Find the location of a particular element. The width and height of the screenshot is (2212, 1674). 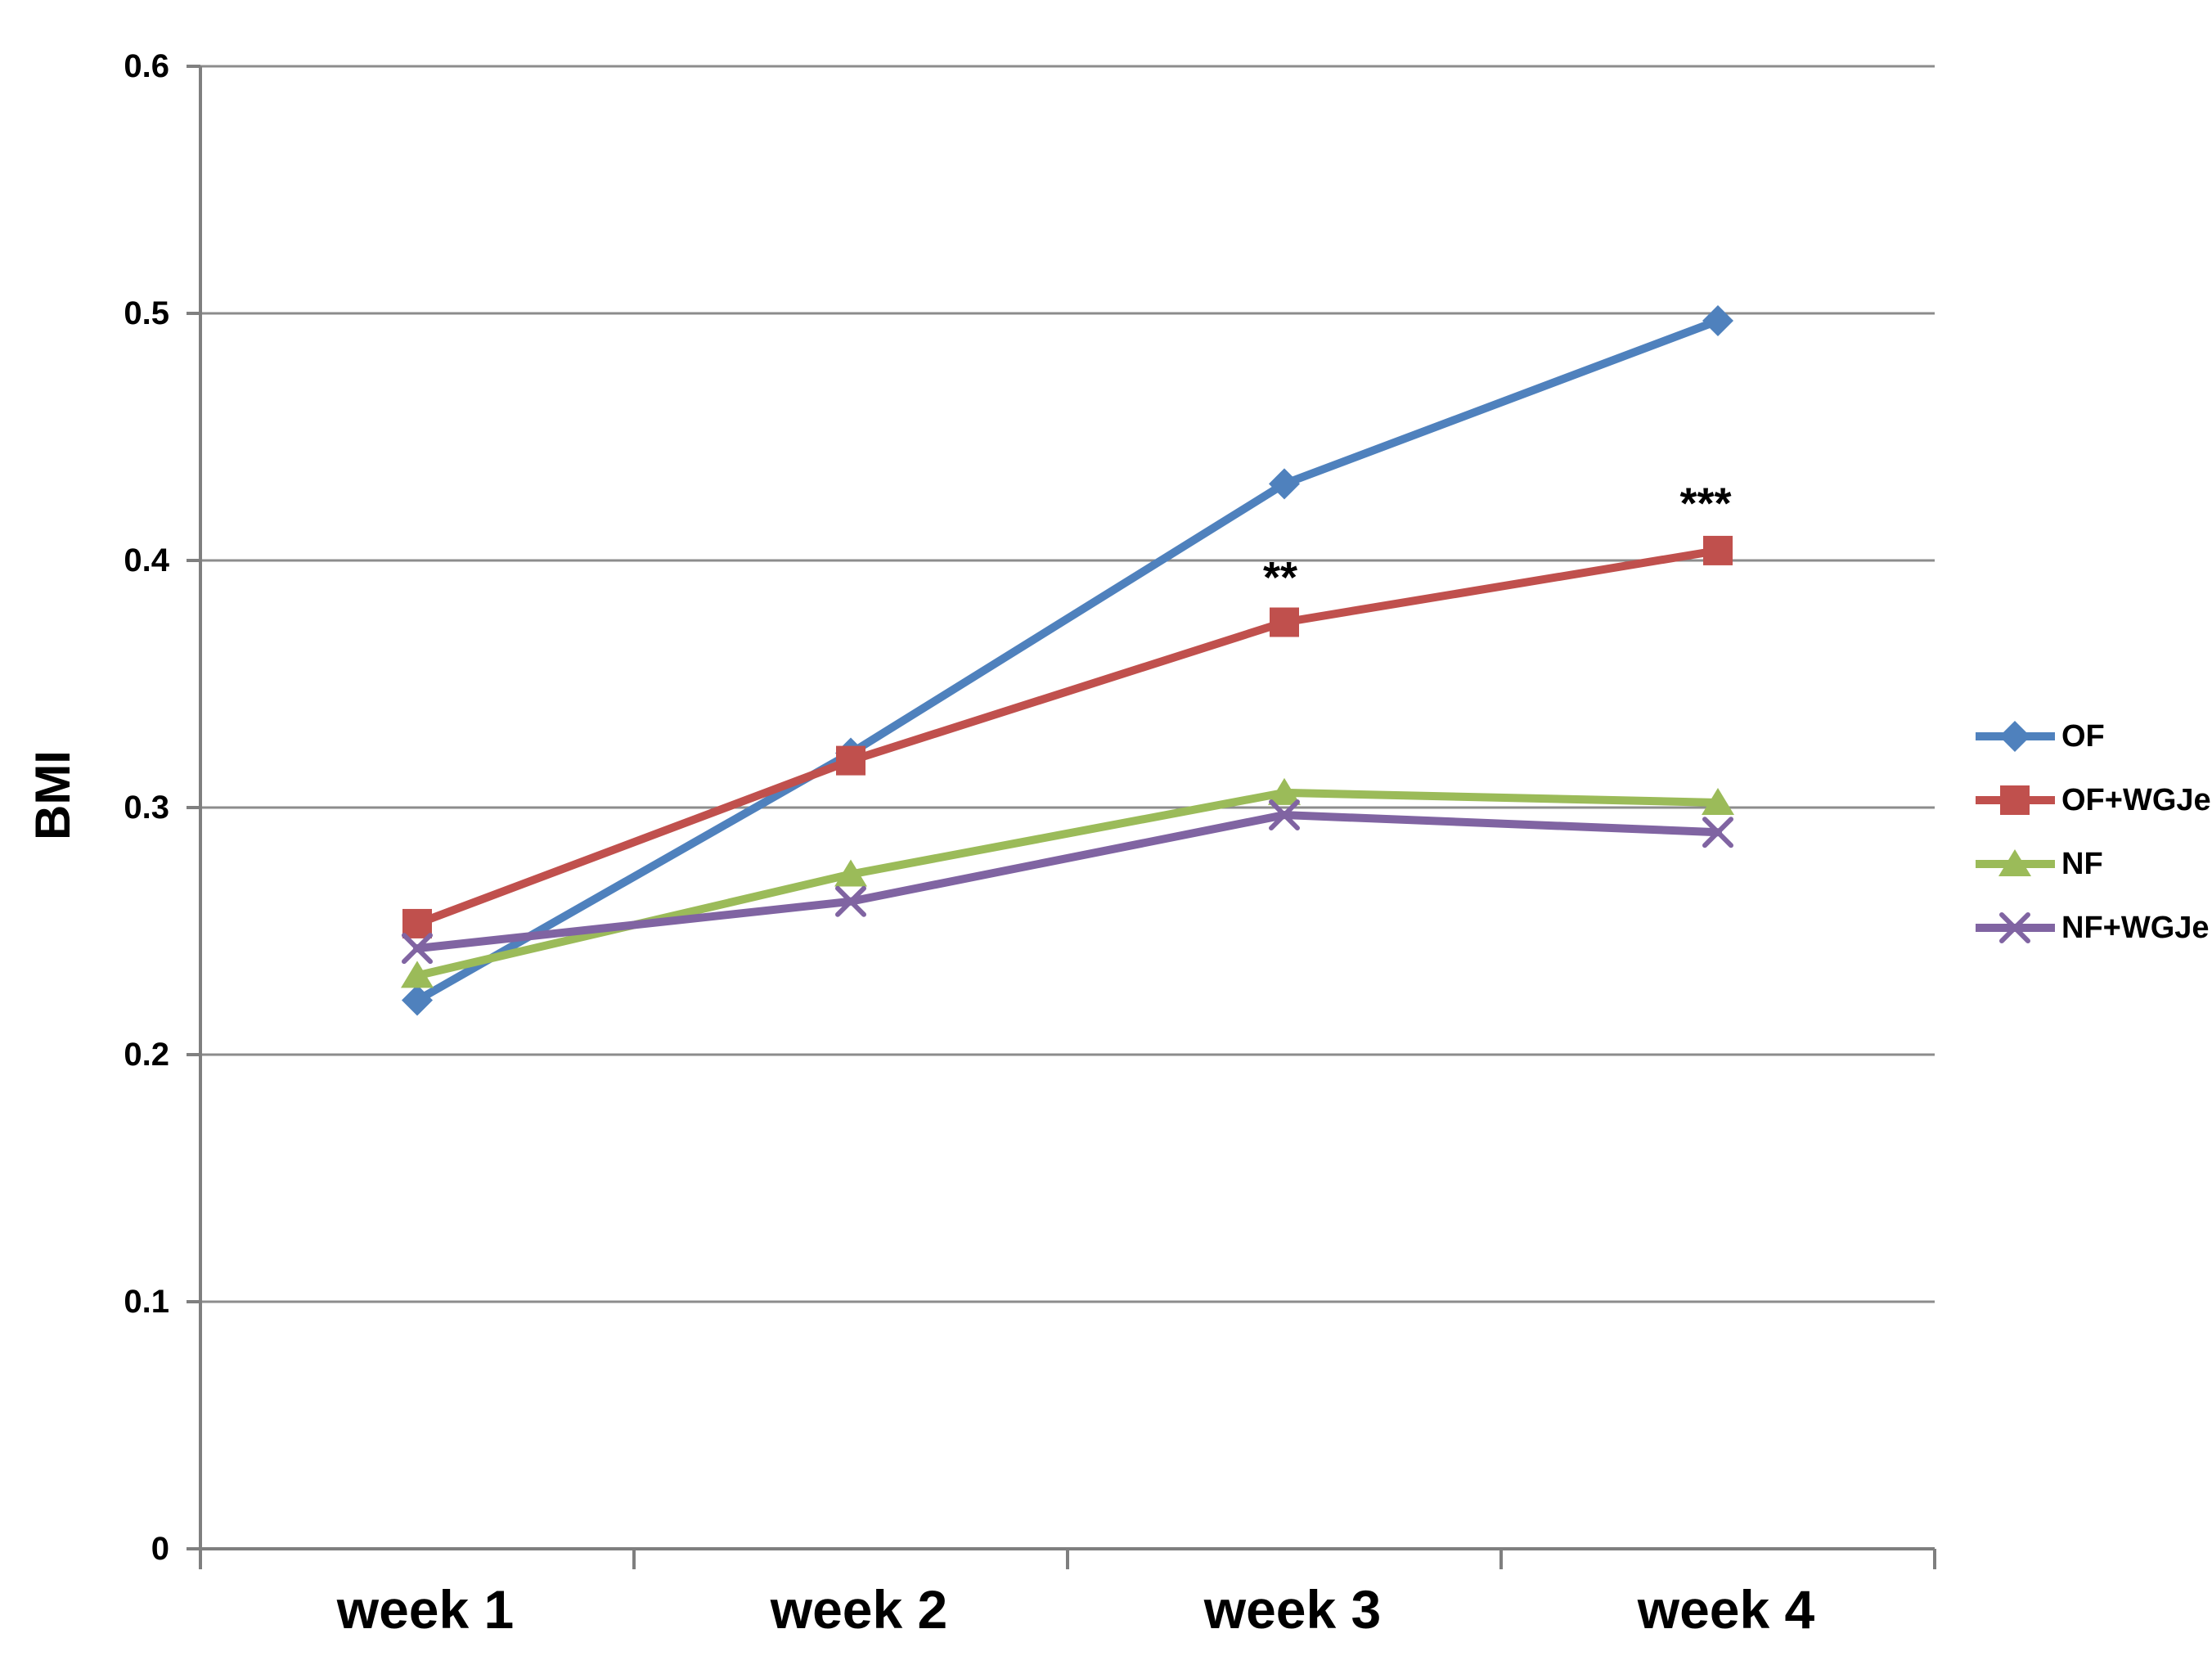

legend-label: NF+WGJe is located at coordinates (2135, 928).